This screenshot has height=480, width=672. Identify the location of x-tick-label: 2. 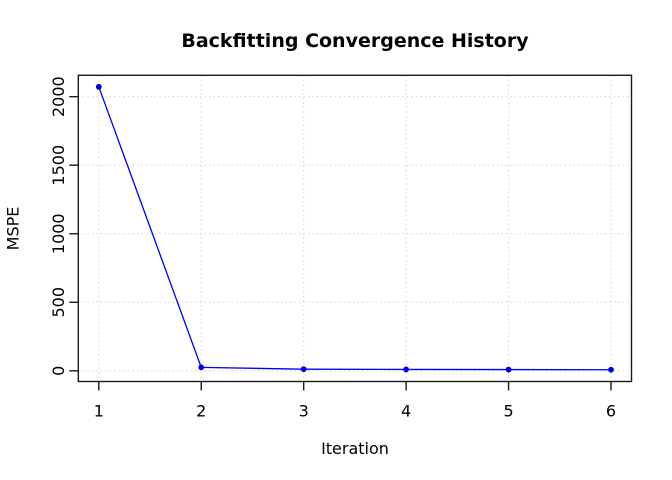
(201, 411).